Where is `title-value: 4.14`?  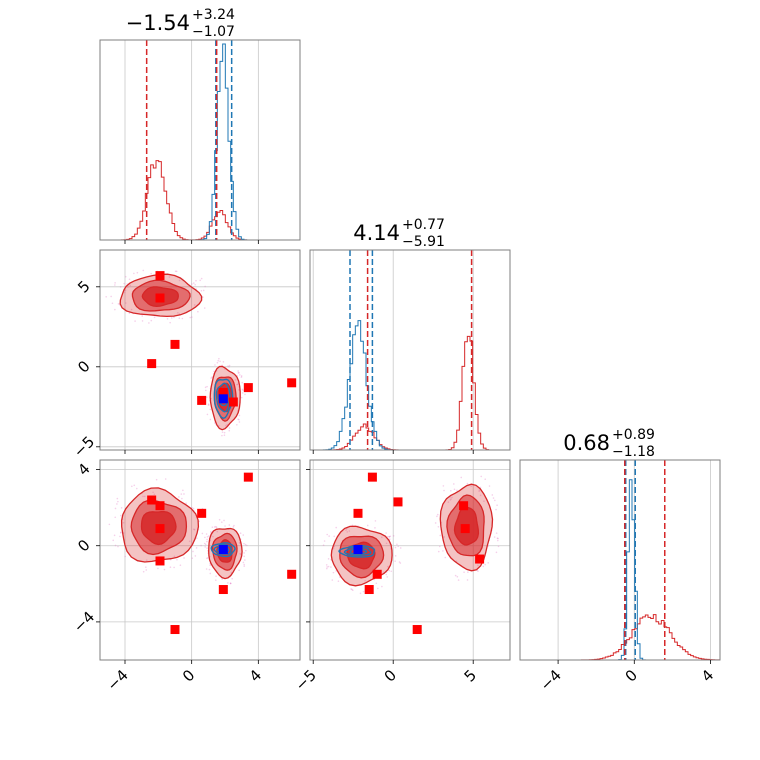 title-value: 4.14 is located at coordinates (376, 233).